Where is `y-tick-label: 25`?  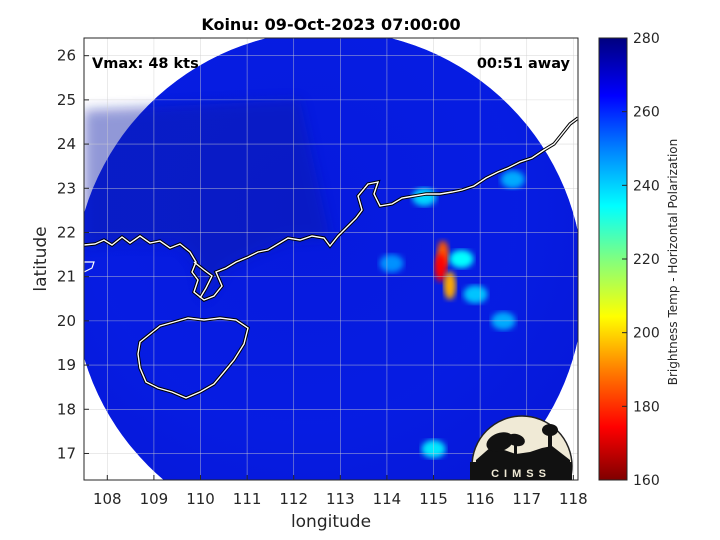 y-tick-label: 25 is located at coordinates (66, 100).